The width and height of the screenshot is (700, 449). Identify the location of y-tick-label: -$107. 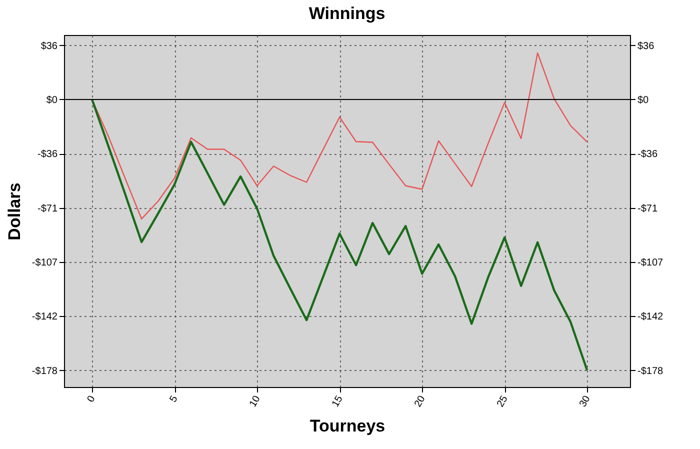
(45, 262).